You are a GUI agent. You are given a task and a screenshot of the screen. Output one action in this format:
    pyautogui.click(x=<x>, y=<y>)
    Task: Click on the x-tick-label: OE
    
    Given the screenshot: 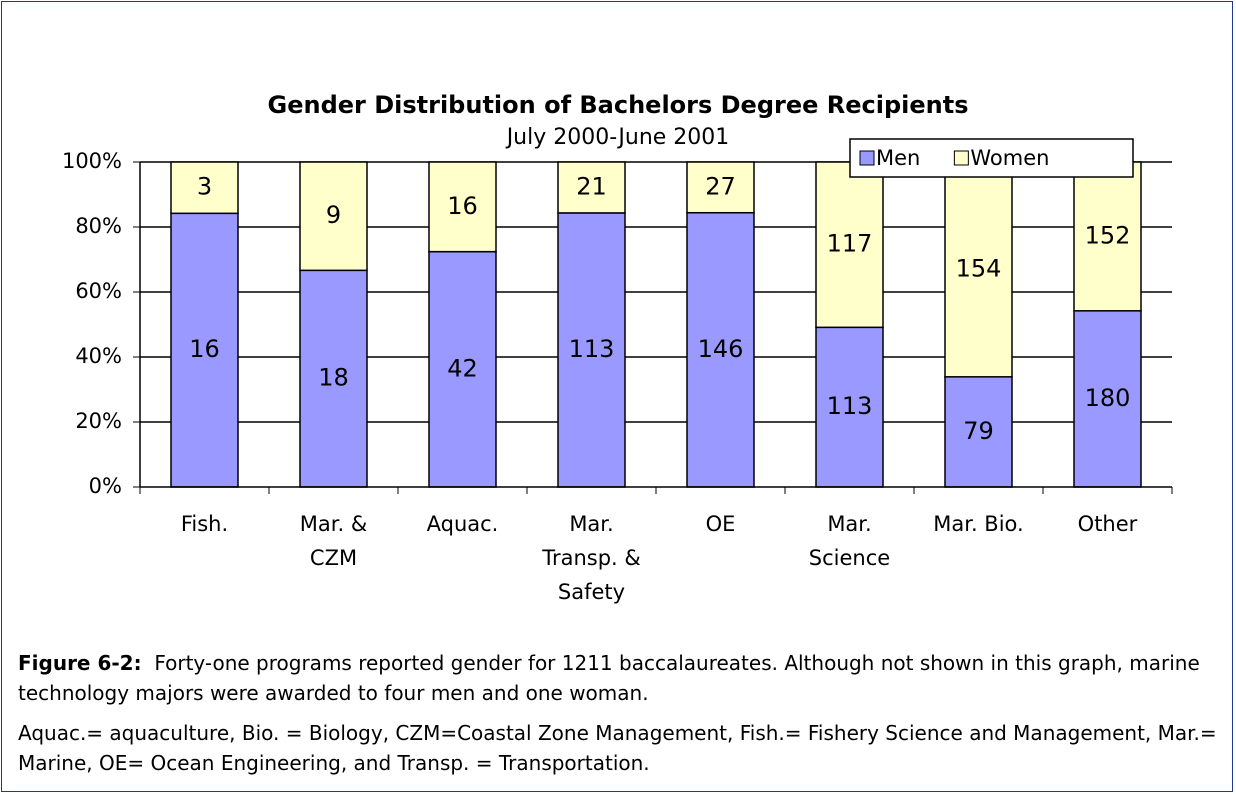 What is the action you would take?
    pyautogui.click(x=721, y=524)
    